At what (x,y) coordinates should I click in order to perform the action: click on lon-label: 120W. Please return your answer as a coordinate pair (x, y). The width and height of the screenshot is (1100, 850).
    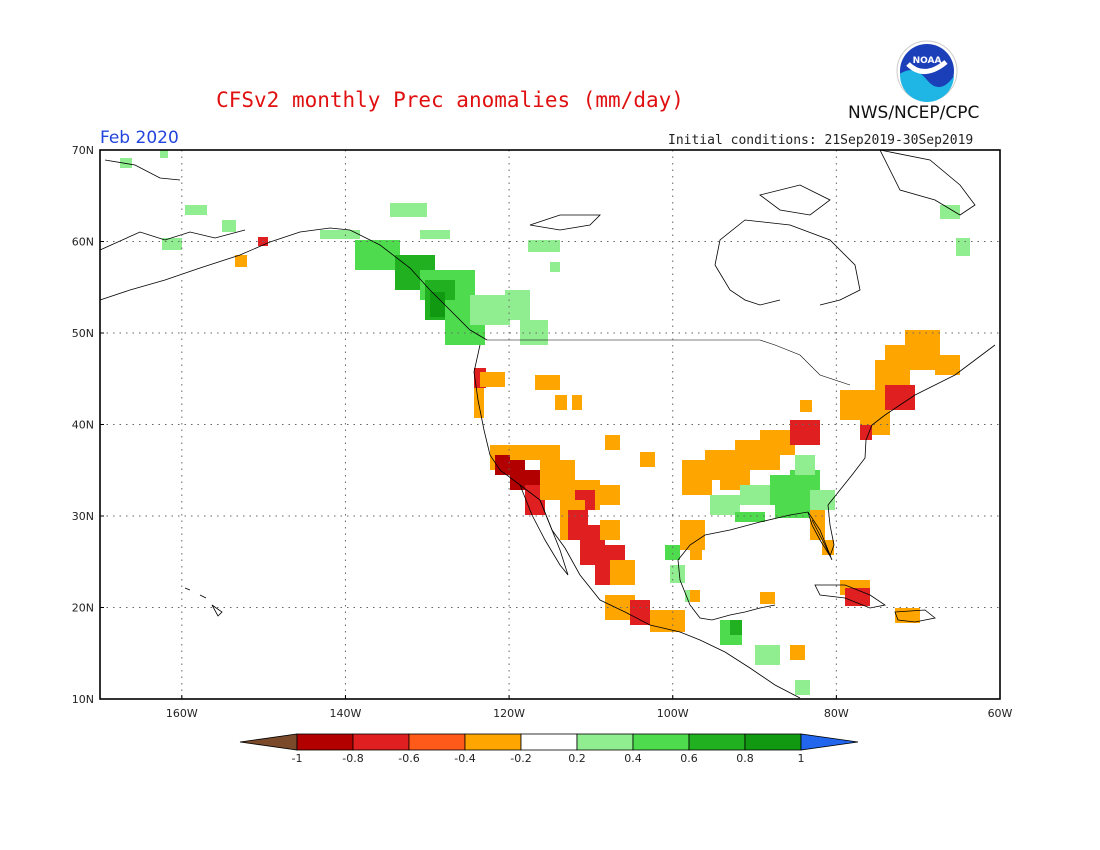
    Looking at the image, I should click on (509, 713).